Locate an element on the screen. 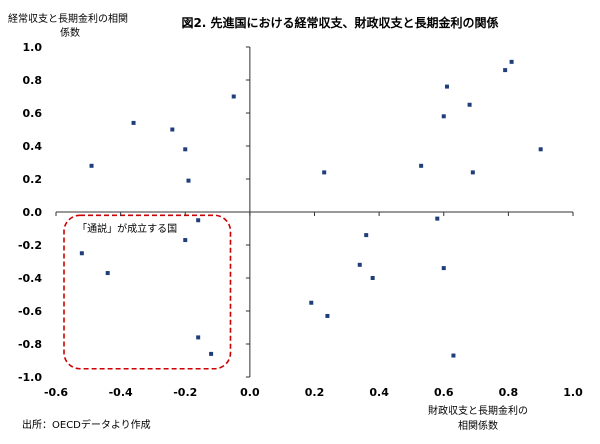 The image size is (600, 444). x-tick-label: 0.0 is located at coordinates (250, 392).